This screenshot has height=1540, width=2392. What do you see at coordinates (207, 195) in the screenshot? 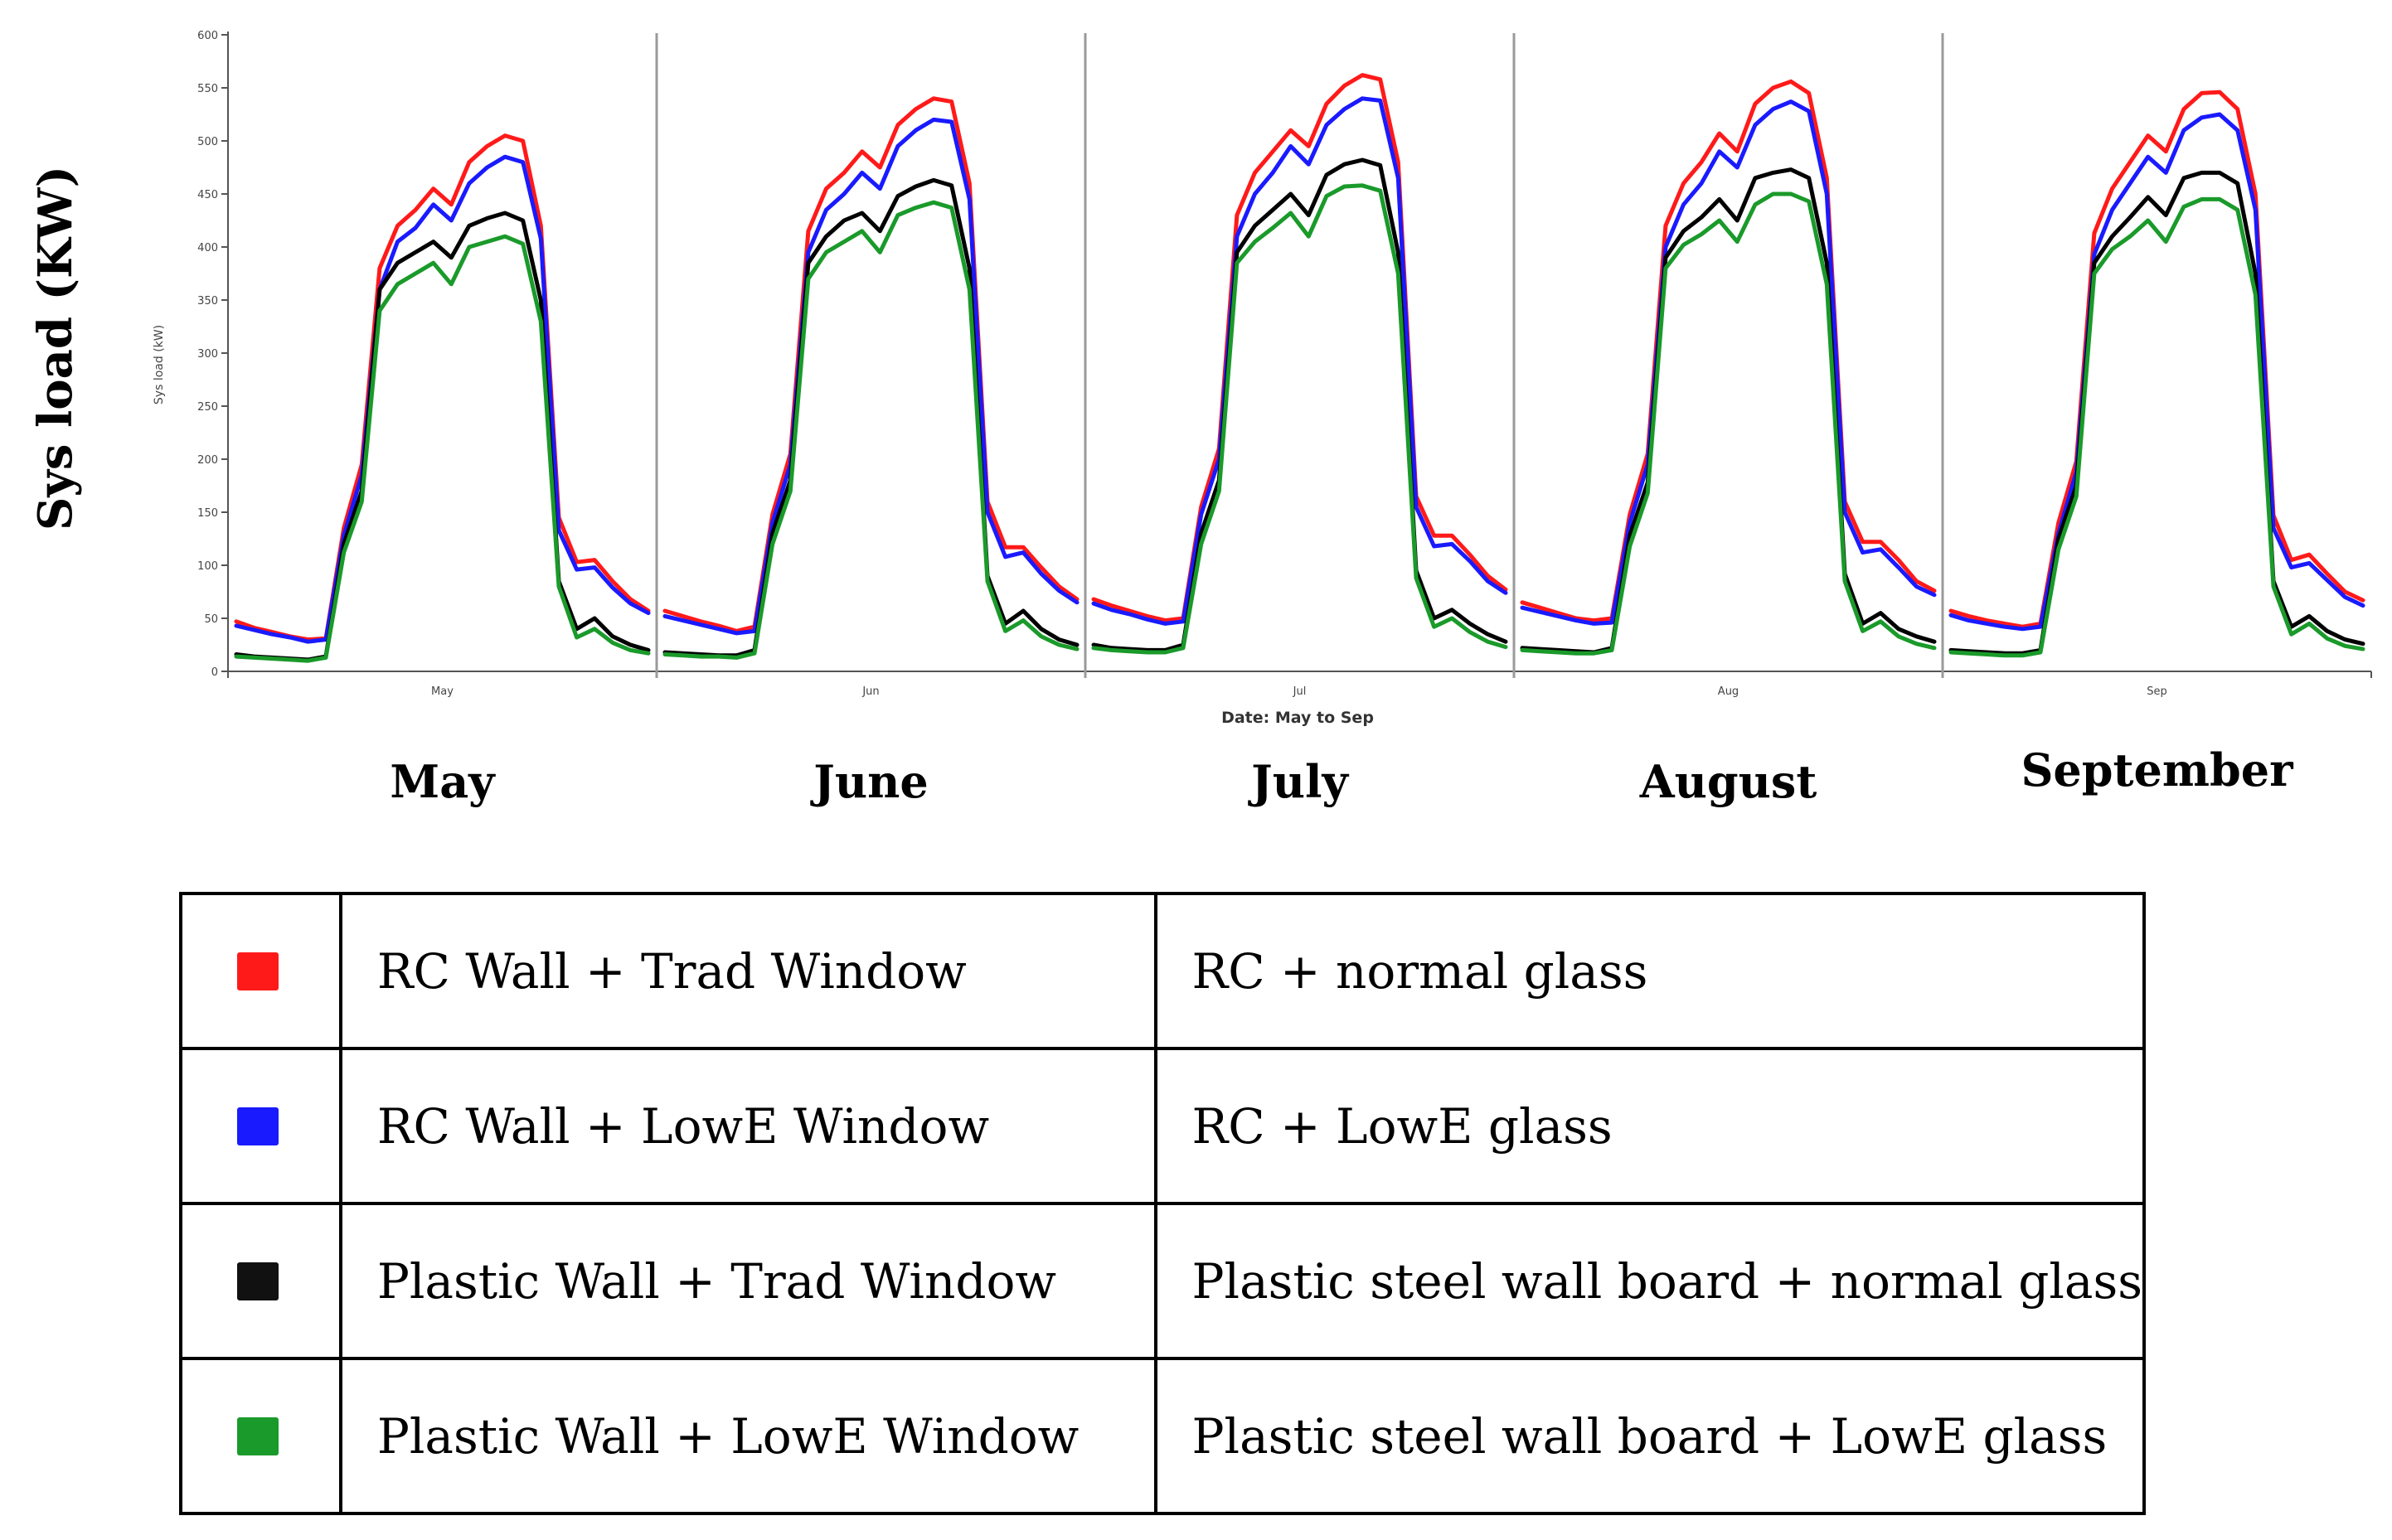
I see `y-tick-label: 450` at bounding box center [207, 195].